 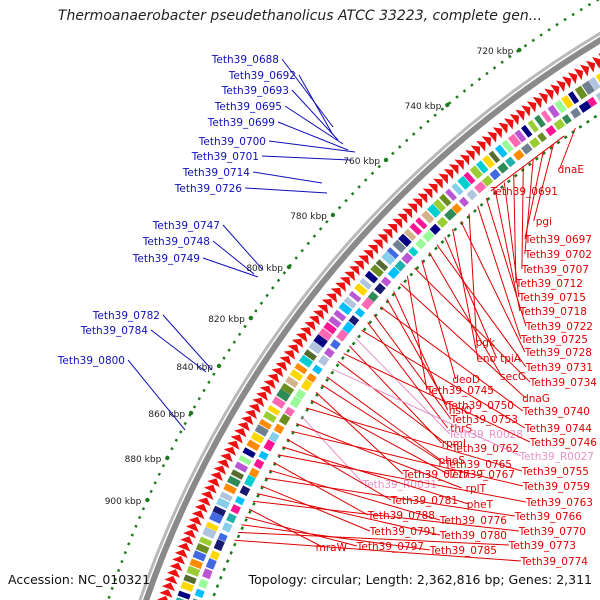 What do you see at coordinates (552, 298) in the screenshot?
I see `reverse-gene-label: Teth39_0715` at bounding box center [552, 298].